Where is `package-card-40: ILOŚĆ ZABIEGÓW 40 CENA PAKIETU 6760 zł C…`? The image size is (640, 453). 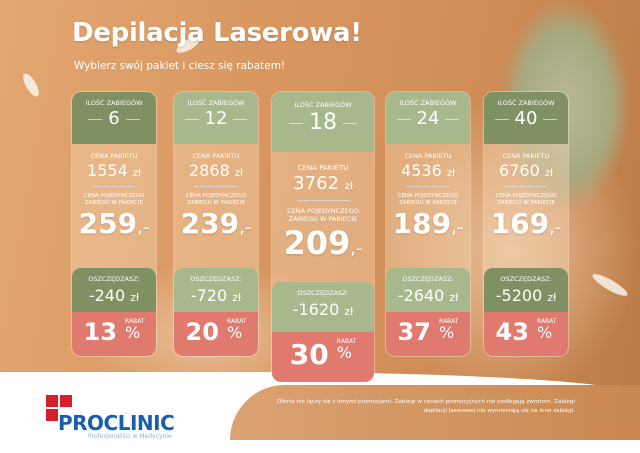
package-card-40: ILOŚĆ ZABIEGÓW 40 CENA PAKIETU 6760 zł C… is located at coordinates (526, 224).